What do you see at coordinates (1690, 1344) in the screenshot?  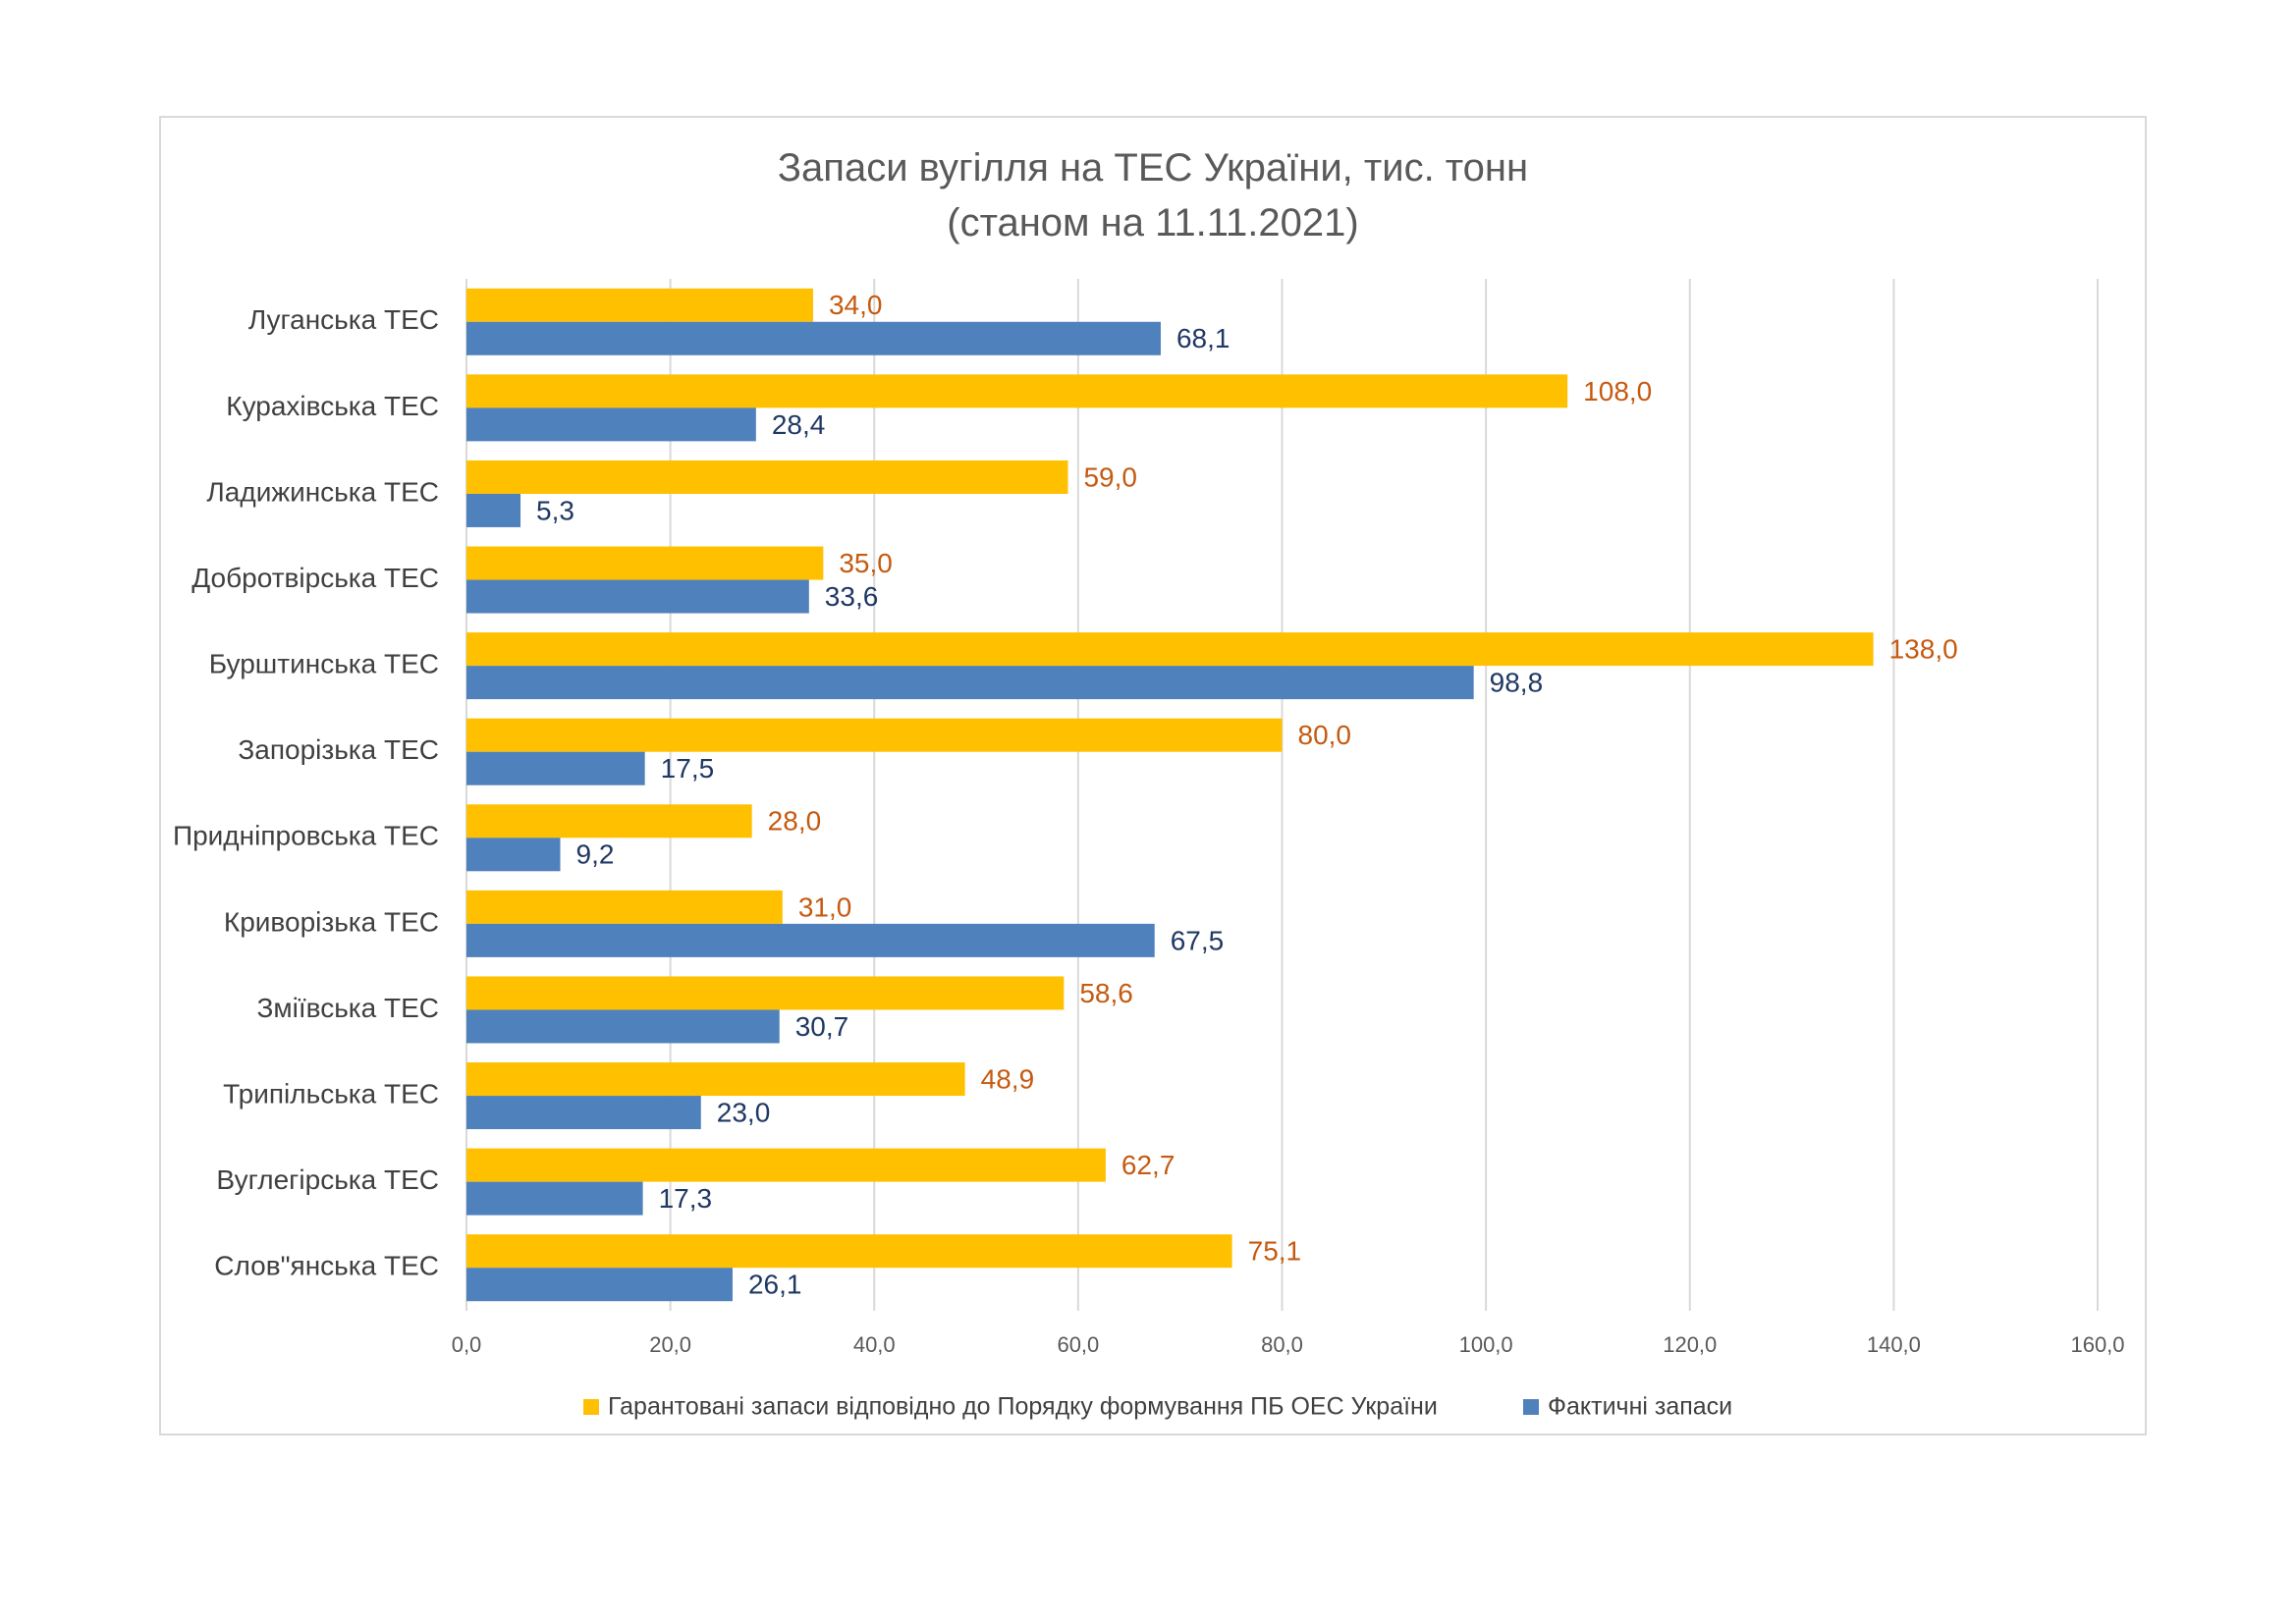 I see `x-tick-label: 120,0` at bounding box center [1690, 1344].